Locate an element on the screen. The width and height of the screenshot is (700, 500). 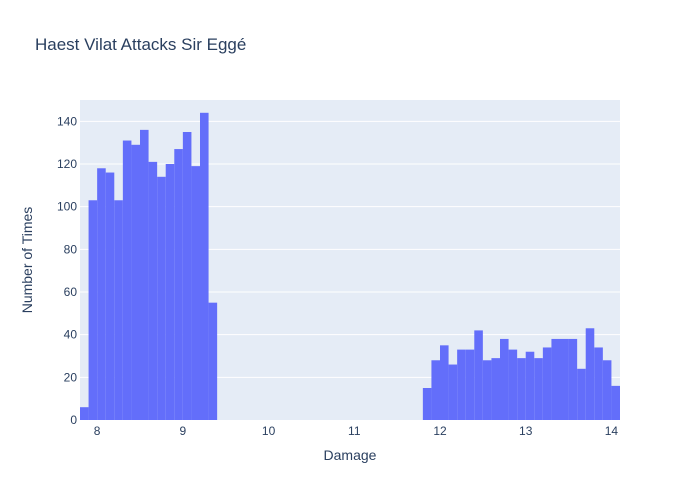
x-tick-label: 11 is located at coordinates (354, 431).